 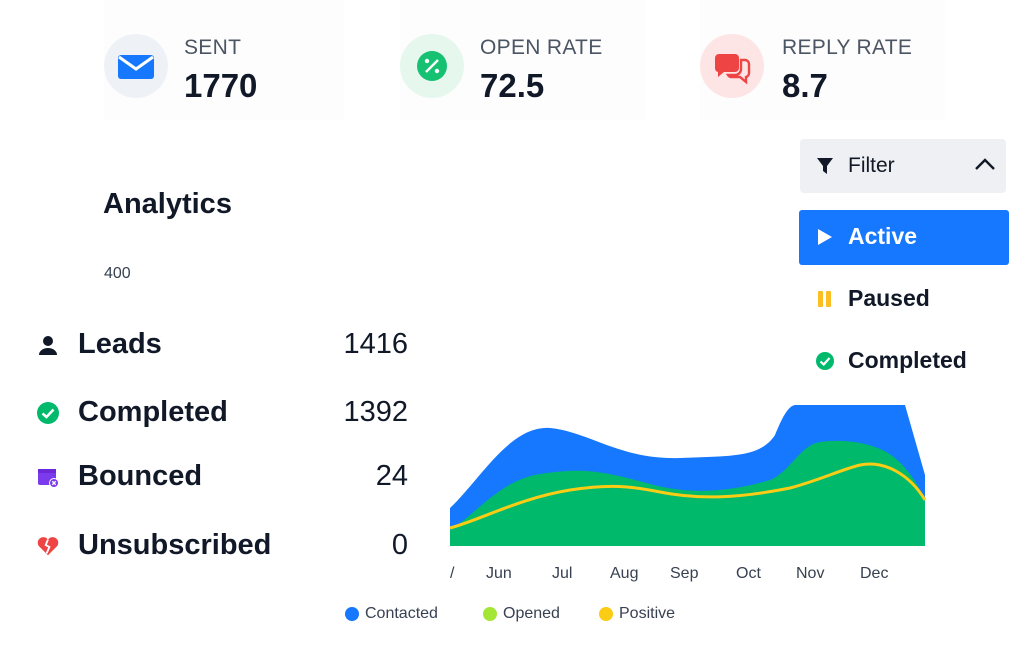 What do you see at coordinates (903, 166) in the screenshot?
I see `filter-button: Filter` at bounding box center [903, 166].